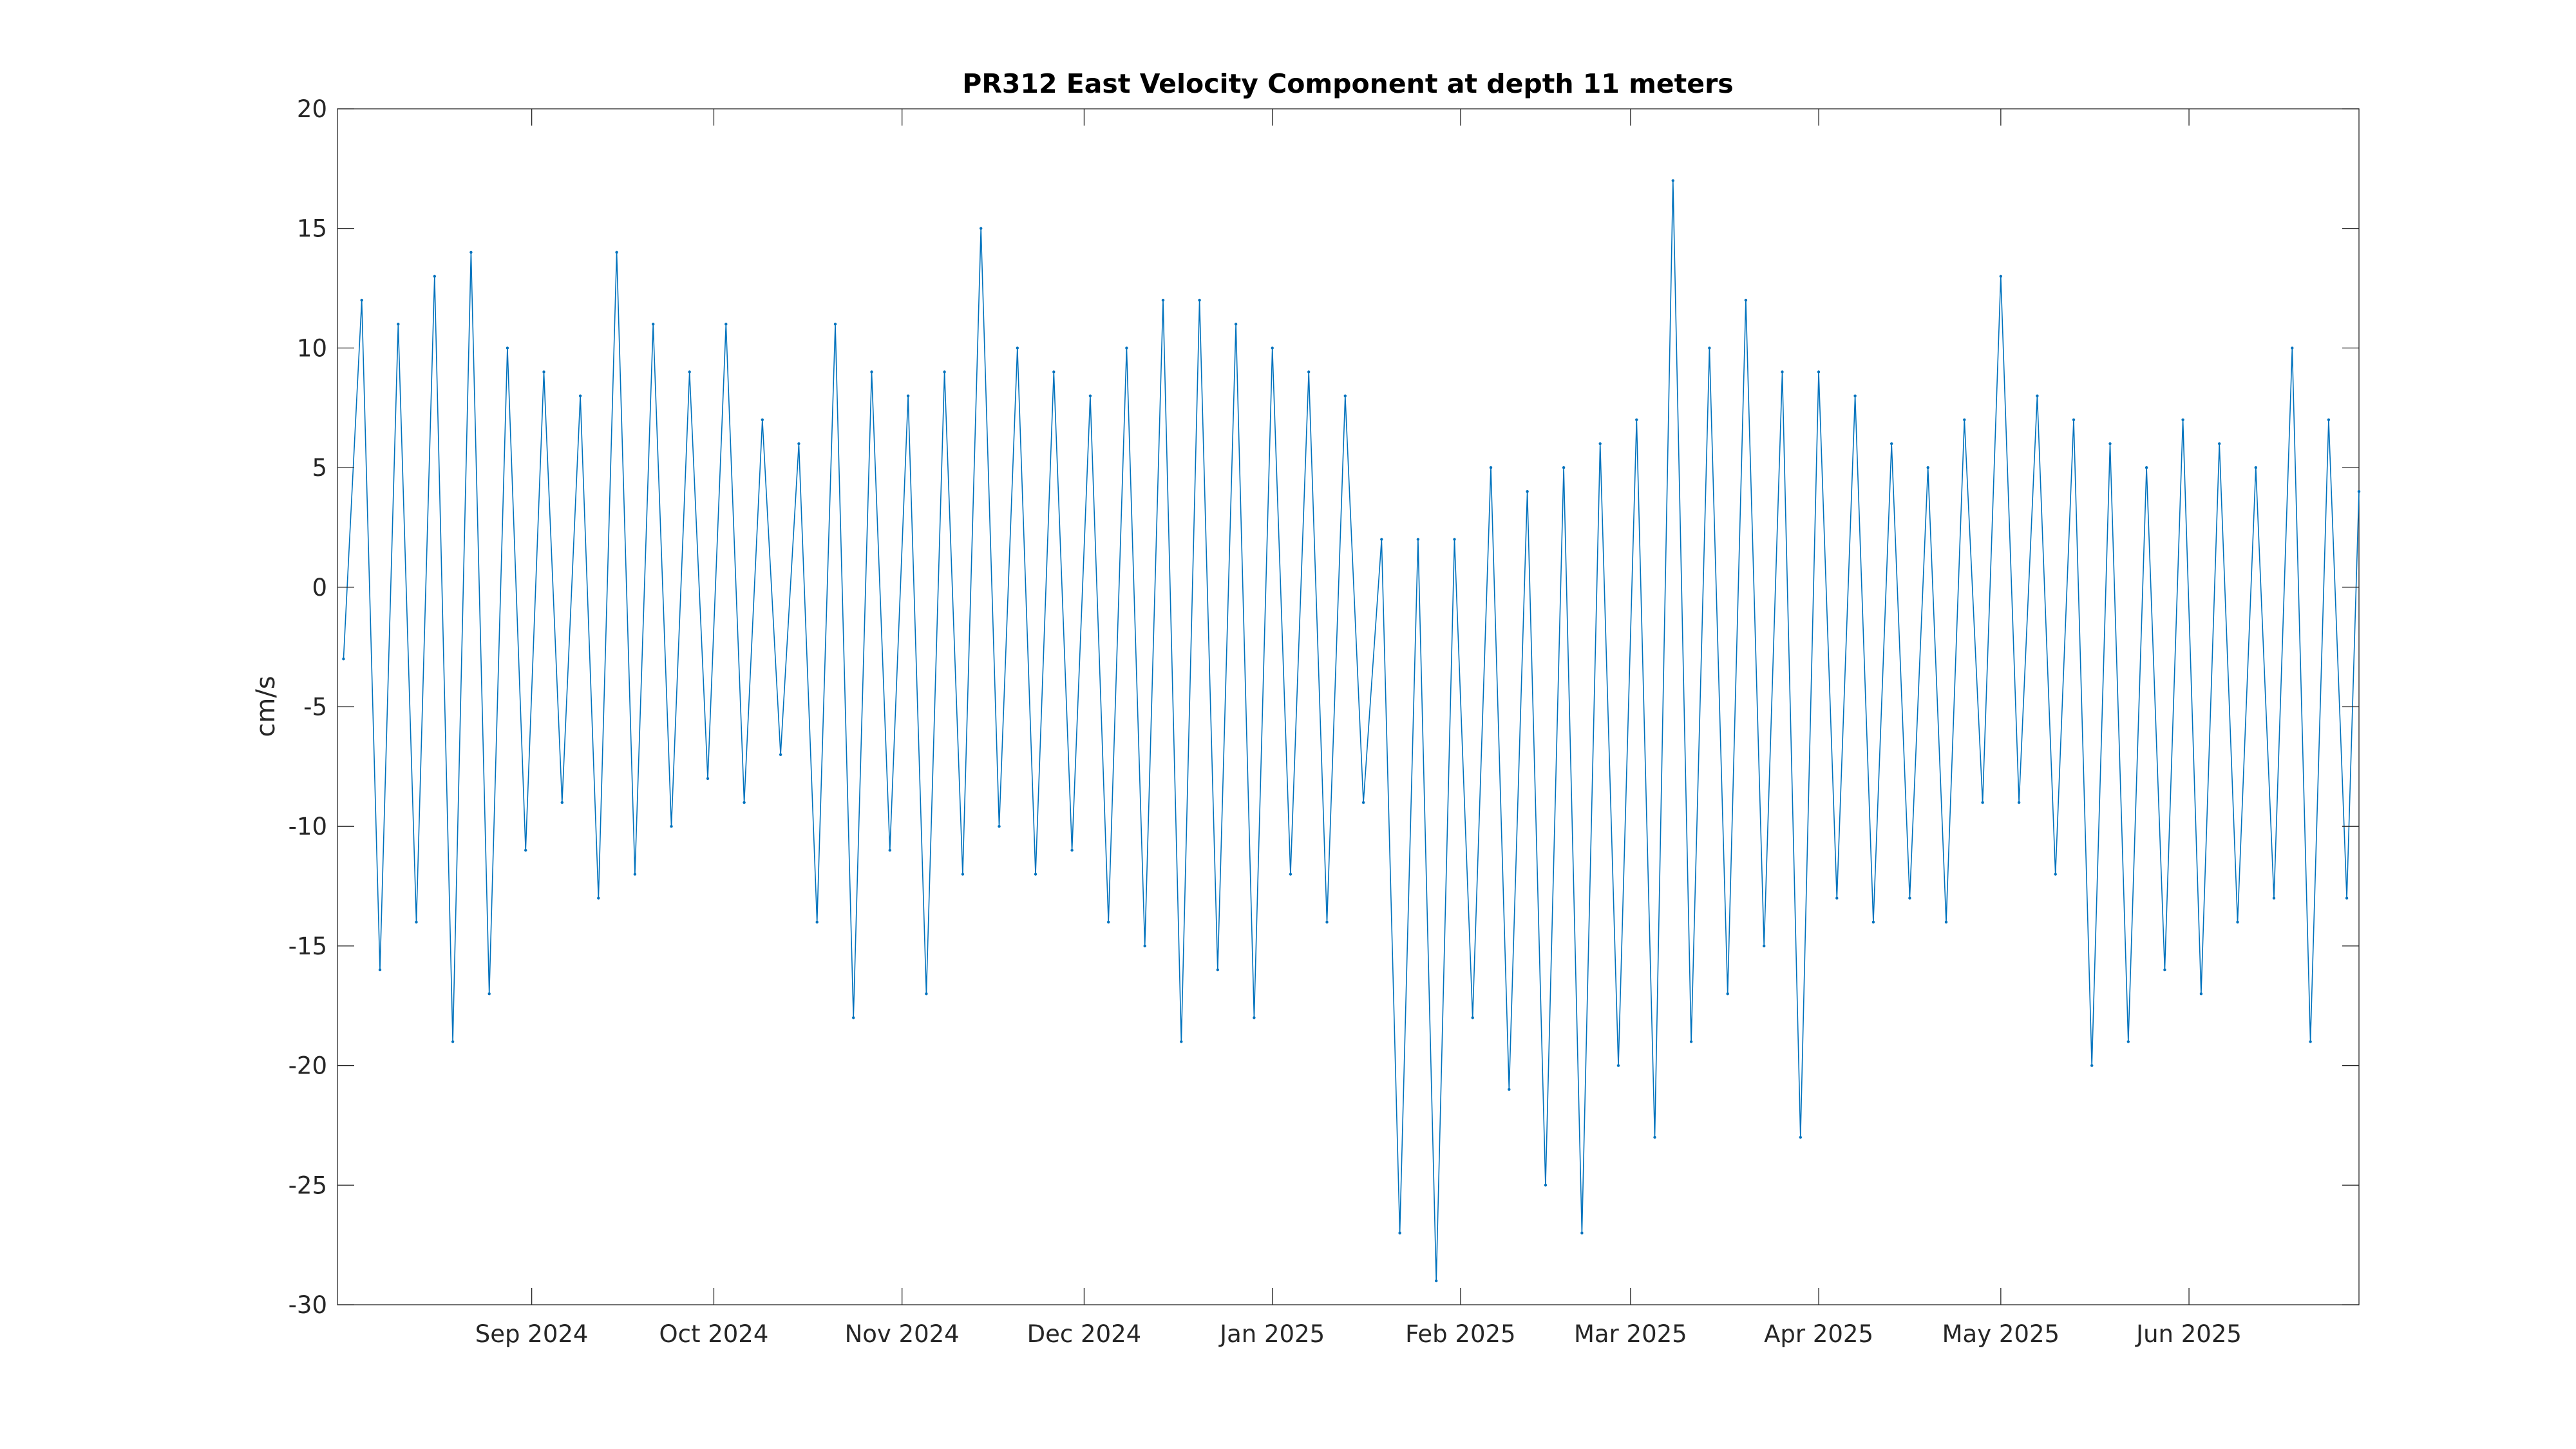 Image resolution: width=2576 pixels, height=1449 pixels. Describe the element at coordinates (1271, 1334) in the screenshot. I see `x-tick-label: Jan 2025` at that location.